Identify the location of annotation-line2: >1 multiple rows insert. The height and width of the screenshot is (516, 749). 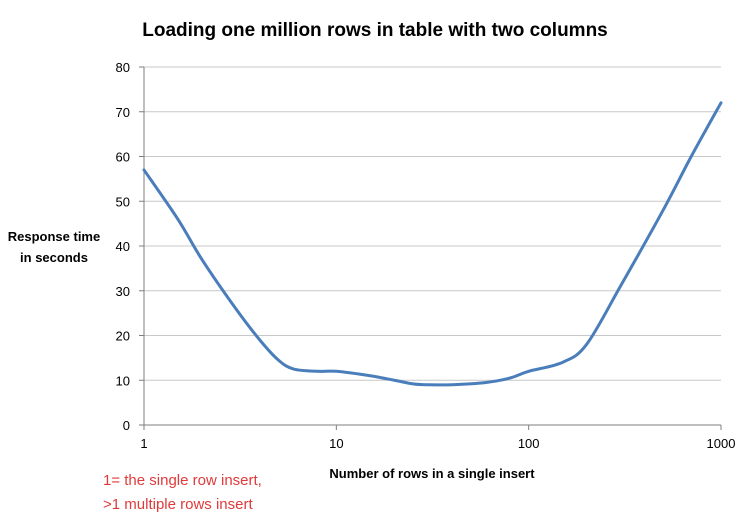
(178, 504).